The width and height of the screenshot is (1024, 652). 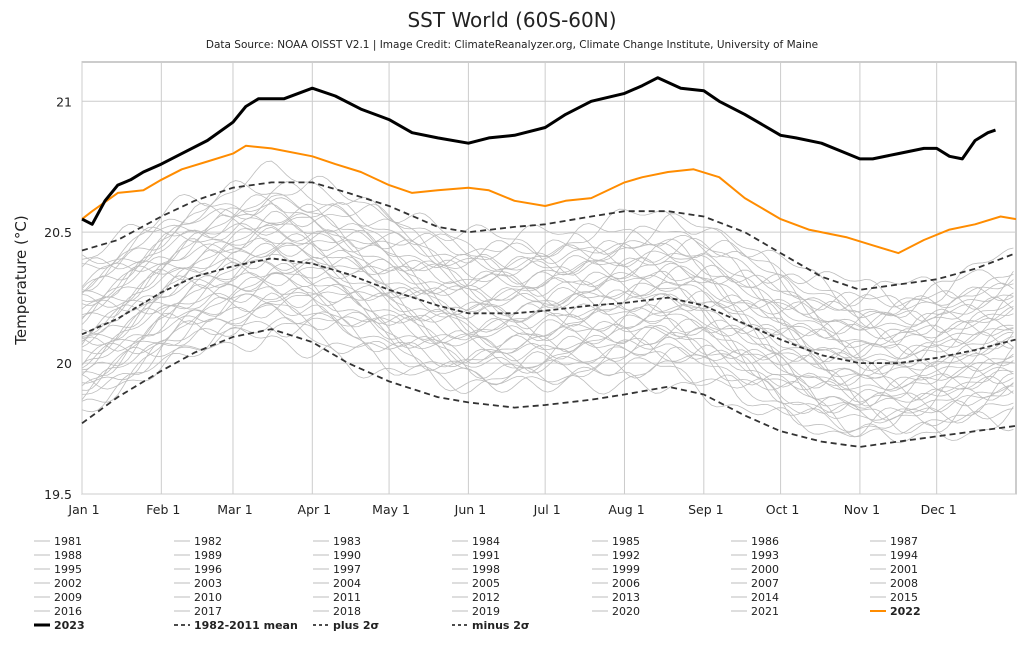 What do you see at coordinates (198, 541) in the screenshot?
I see `legend-item-1982: 1982` at bounding box center [198, 541].